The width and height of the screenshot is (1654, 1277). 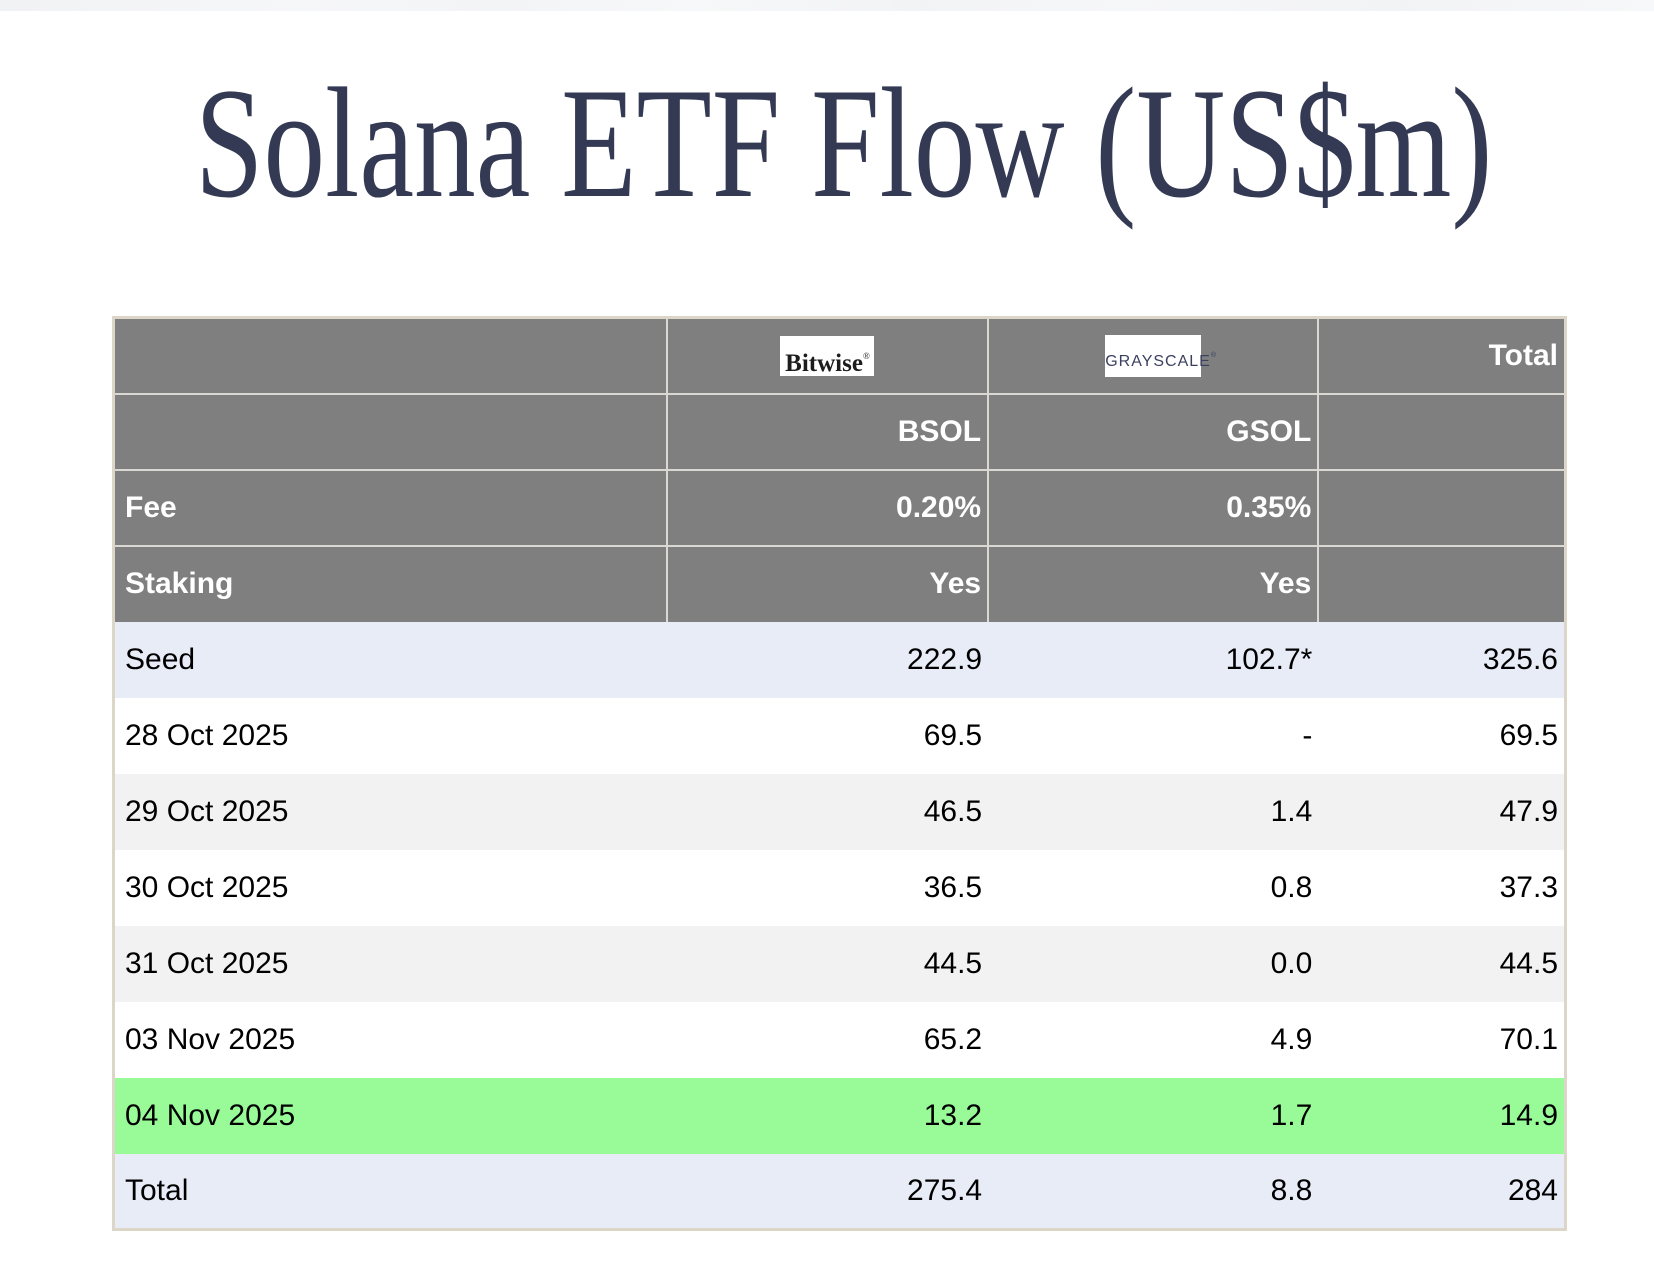 I want to click on gsol-value-cell: 8.8, so click(x=1153, y=1191).